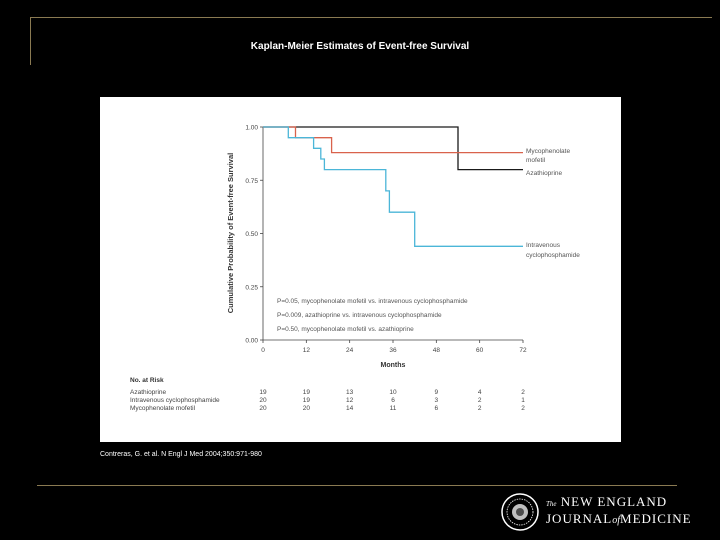 The width and height of the screenshot is (720, 540). What do you see at coordinates (437, 400) in the screenshot?
I see `risk-cell: 3` at bounding box center [437, 400].